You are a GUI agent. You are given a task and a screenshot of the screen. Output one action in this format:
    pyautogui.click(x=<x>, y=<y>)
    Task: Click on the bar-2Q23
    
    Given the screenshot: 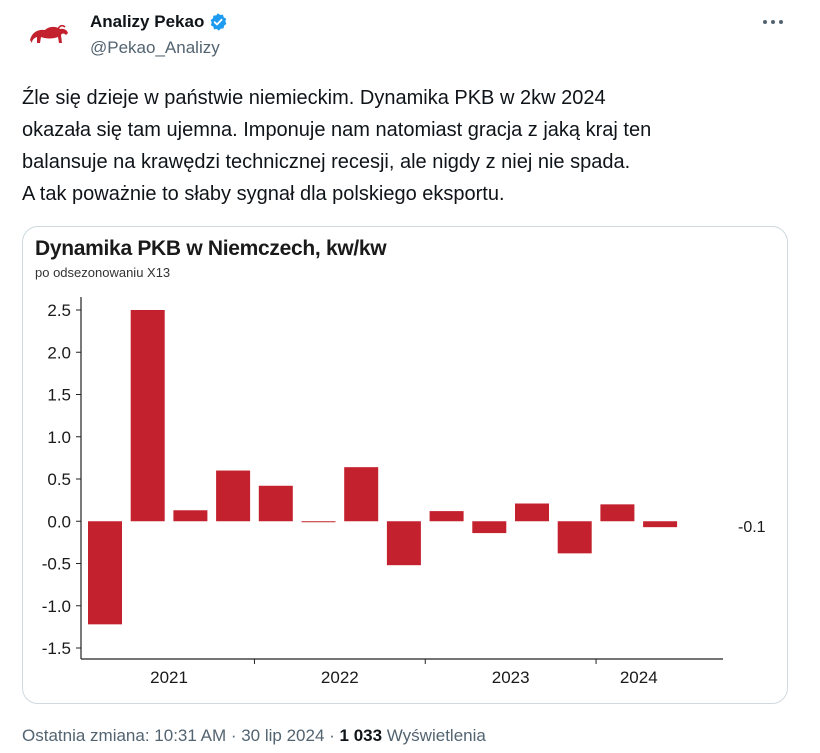 What is the action you would take?
    pyautogui.click(x=489, y=527)
    